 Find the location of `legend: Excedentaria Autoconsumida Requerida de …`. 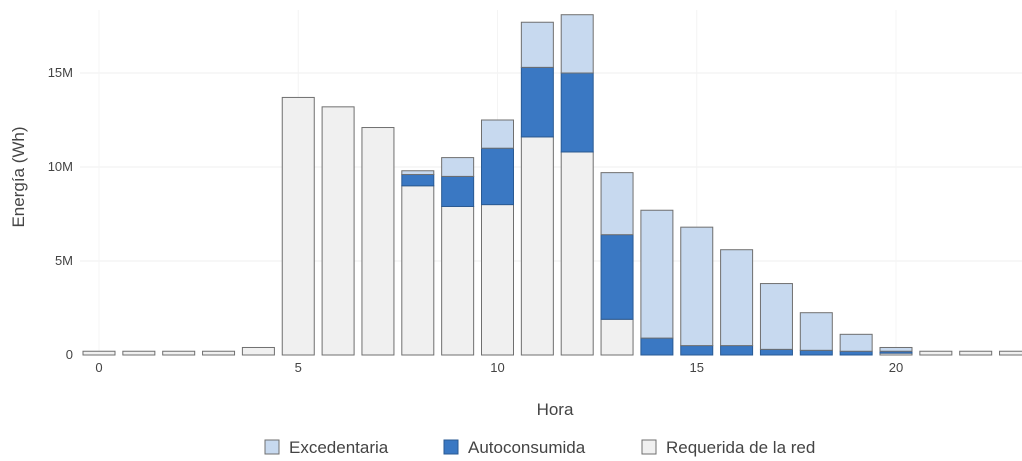

legend: Excedentaria Autoconsumida Requerida de … is located at coordinates (539, 447).